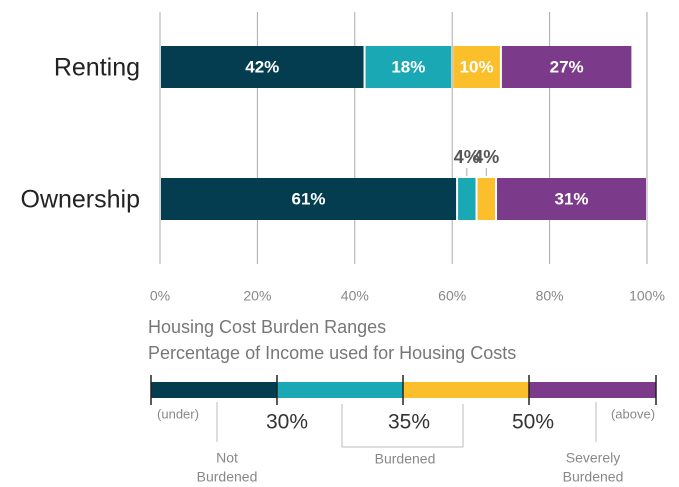  I want to click on x-tick-label: 80%, so click(550, 296).